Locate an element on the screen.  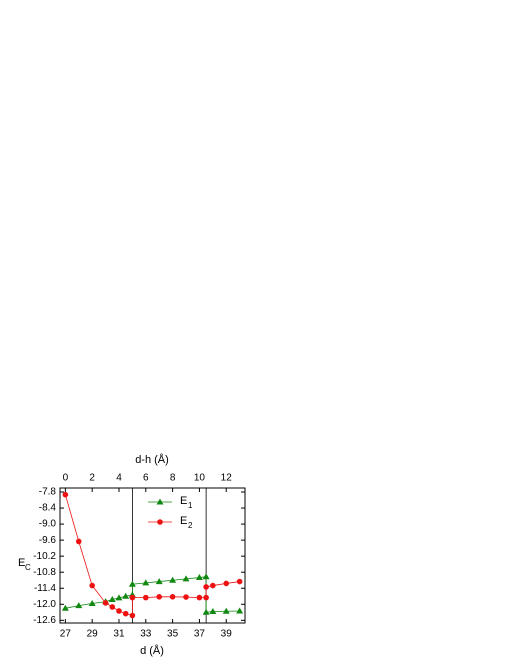
x2-axis-title: d-h (Å) is located at coordinates (152, 459).